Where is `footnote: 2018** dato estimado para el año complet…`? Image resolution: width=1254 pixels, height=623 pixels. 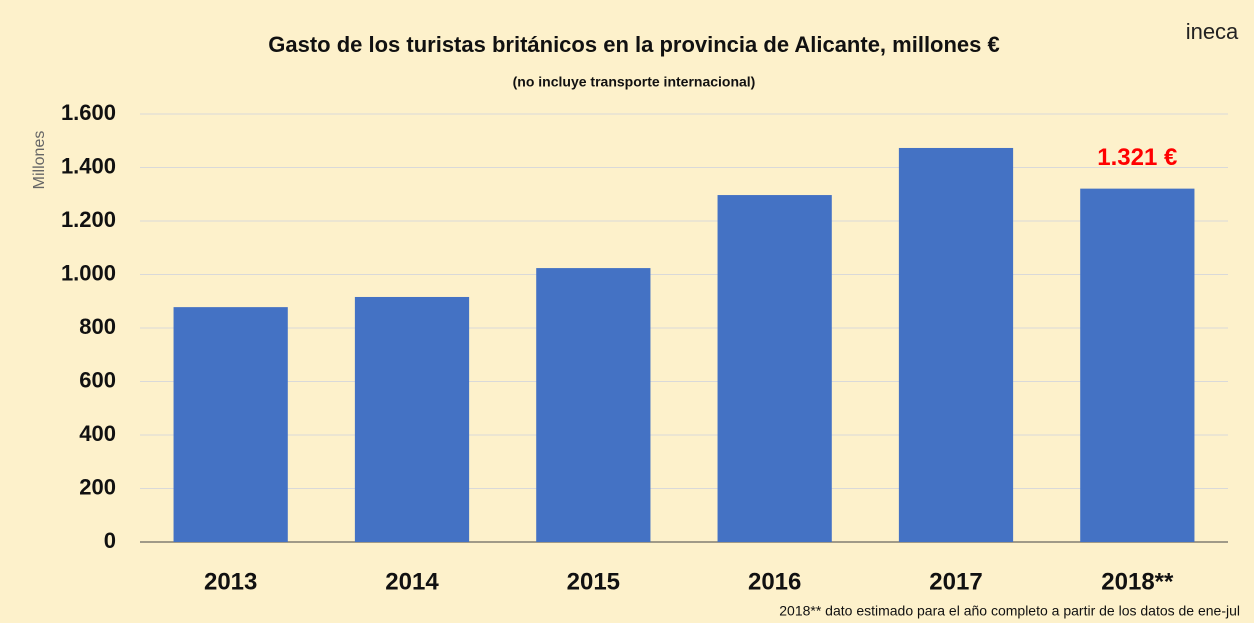 footnote: 2018** dato estimado para el año complet… is located at coordinates (1009, 611).